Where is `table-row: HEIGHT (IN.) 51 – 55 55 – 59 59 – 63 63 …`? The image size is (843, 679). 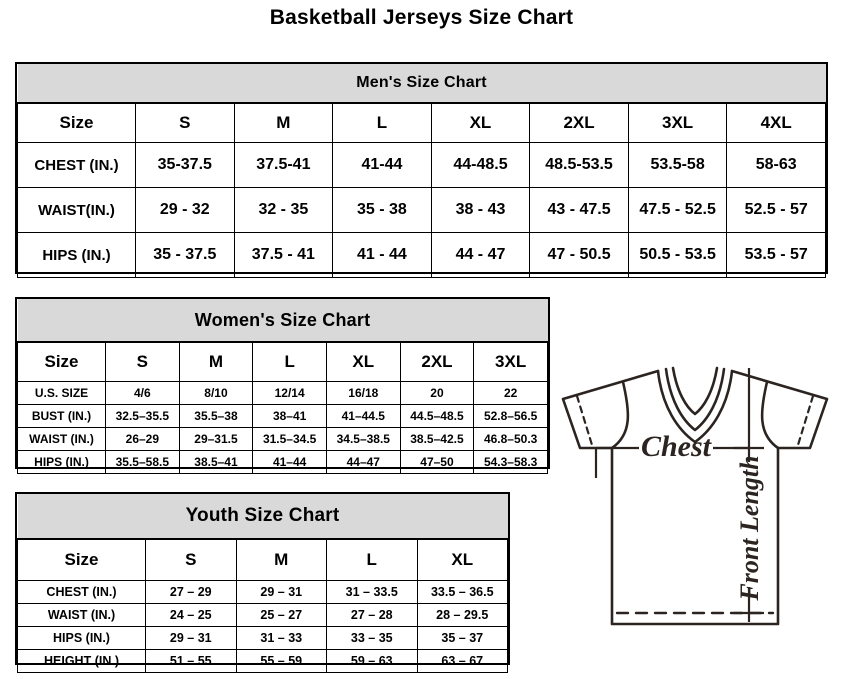
table-row: HEIGHT (IN.) 51 – 55 55 – 59 59 – 63 63 … is located at coordinates (262, 661).